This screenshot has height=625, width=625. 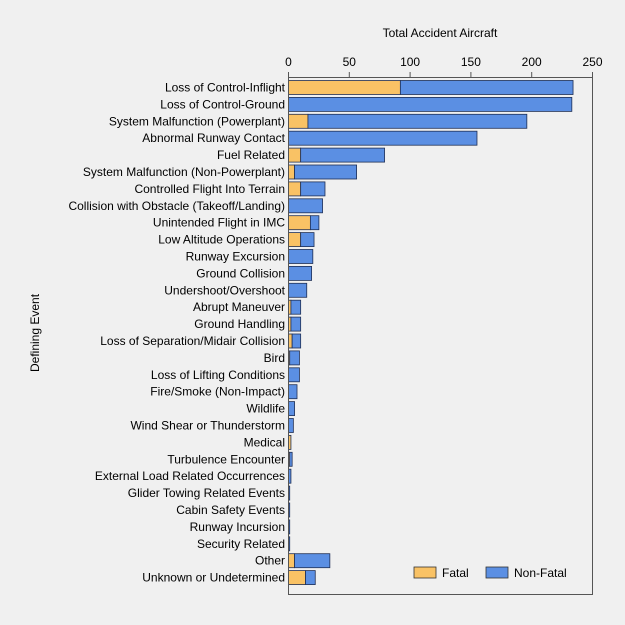 What do you see at coordinates (218, 375) in the screenshot?
I see `category-label: Loss of Lifting Conditions` at bounding box center [218, 375].